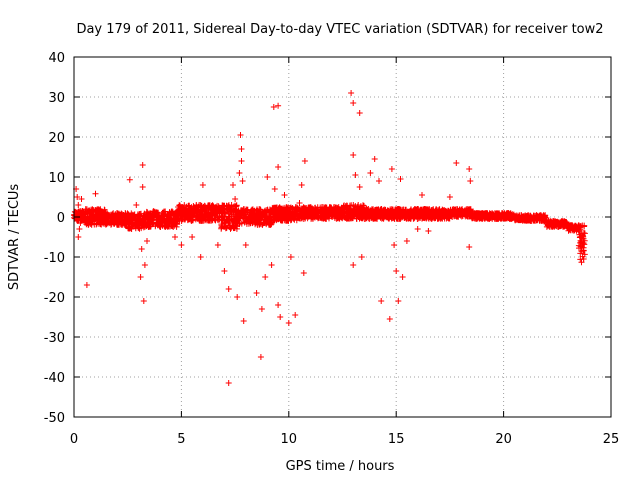  What do you see at coordinates (54, 258) in the screenshot?
I see `y-tick-label: -10` at bounding box center [54, 258].